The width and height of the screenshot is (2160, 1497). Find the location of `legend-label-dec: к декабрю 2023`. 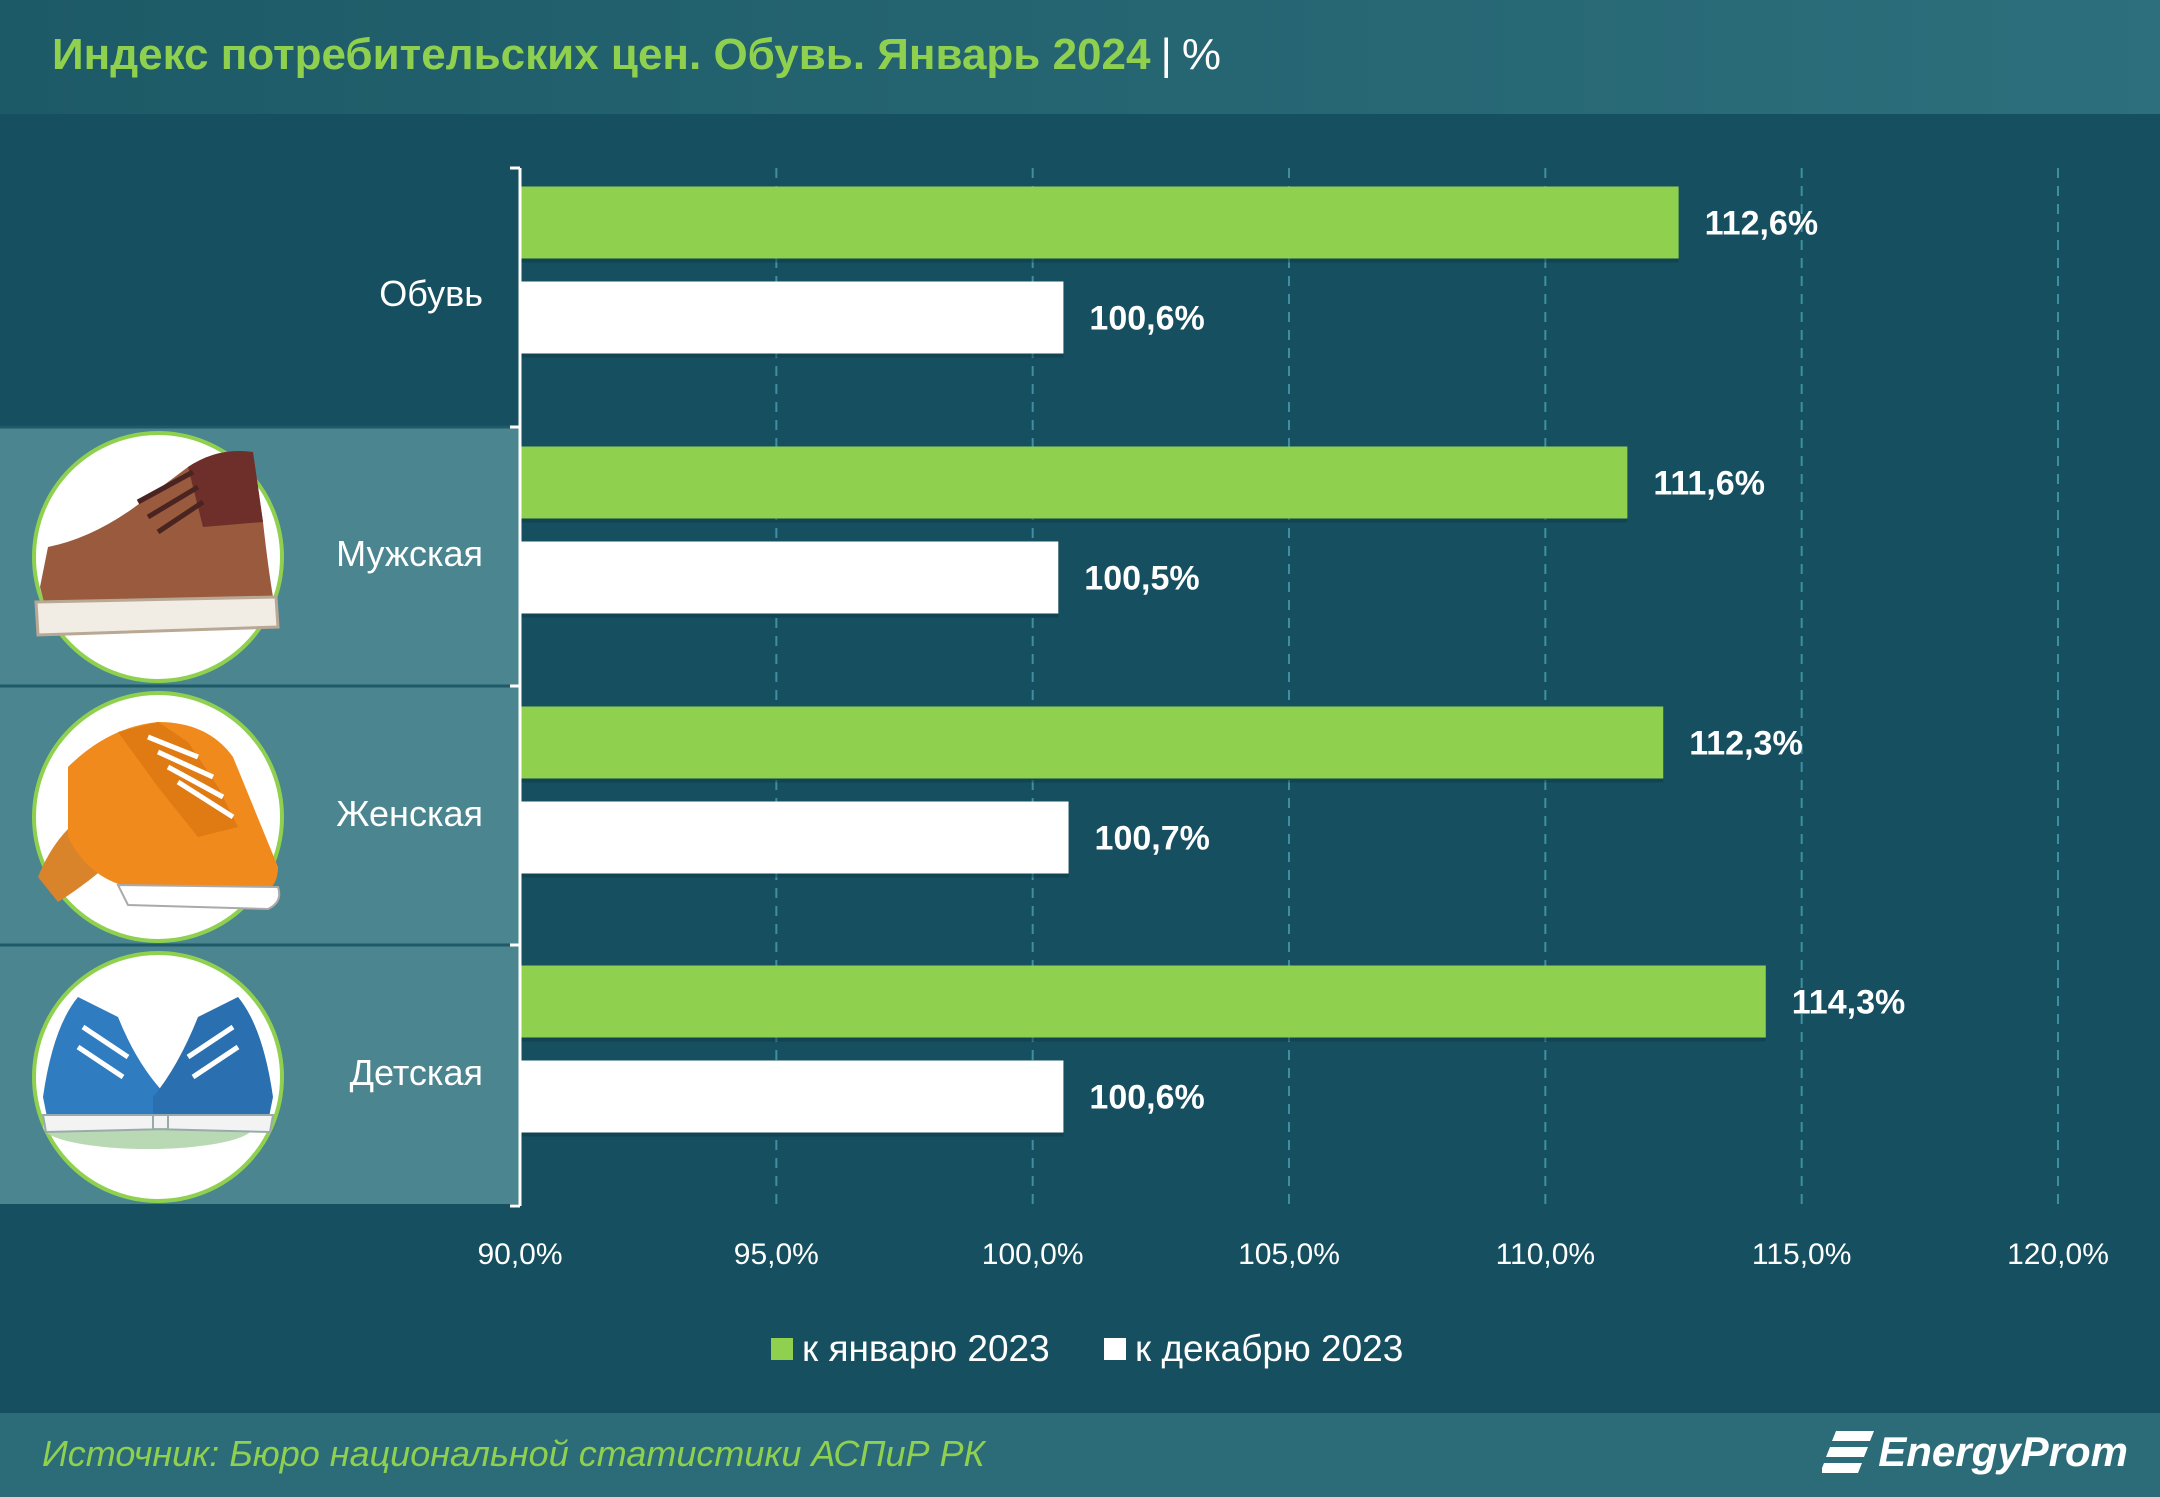

legend-label-dec: к декабрю 2023 is located at coordinates (1269, 1348).